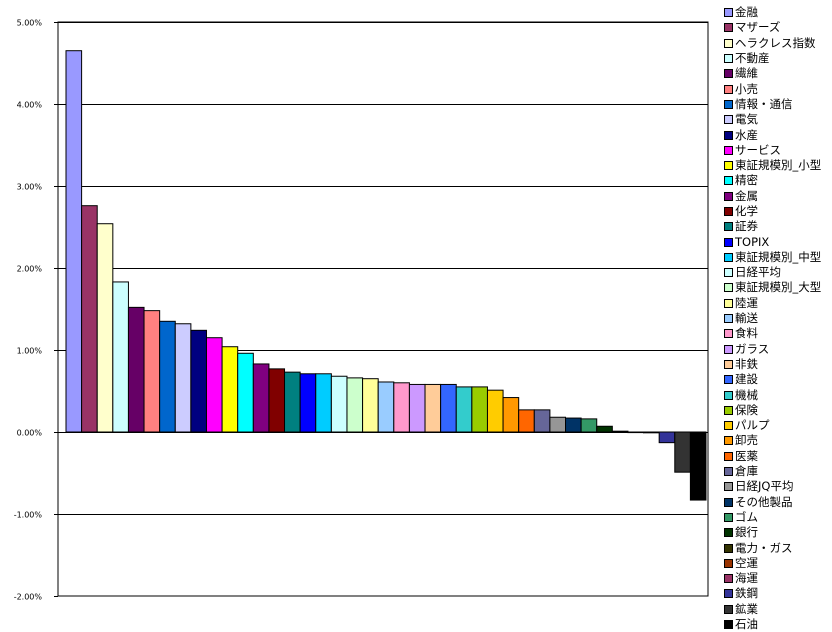 The image size is (832, 632). Describe the element at coordinates (772, 196) in the screenshot. I see `legend-item: 金属` at that location.